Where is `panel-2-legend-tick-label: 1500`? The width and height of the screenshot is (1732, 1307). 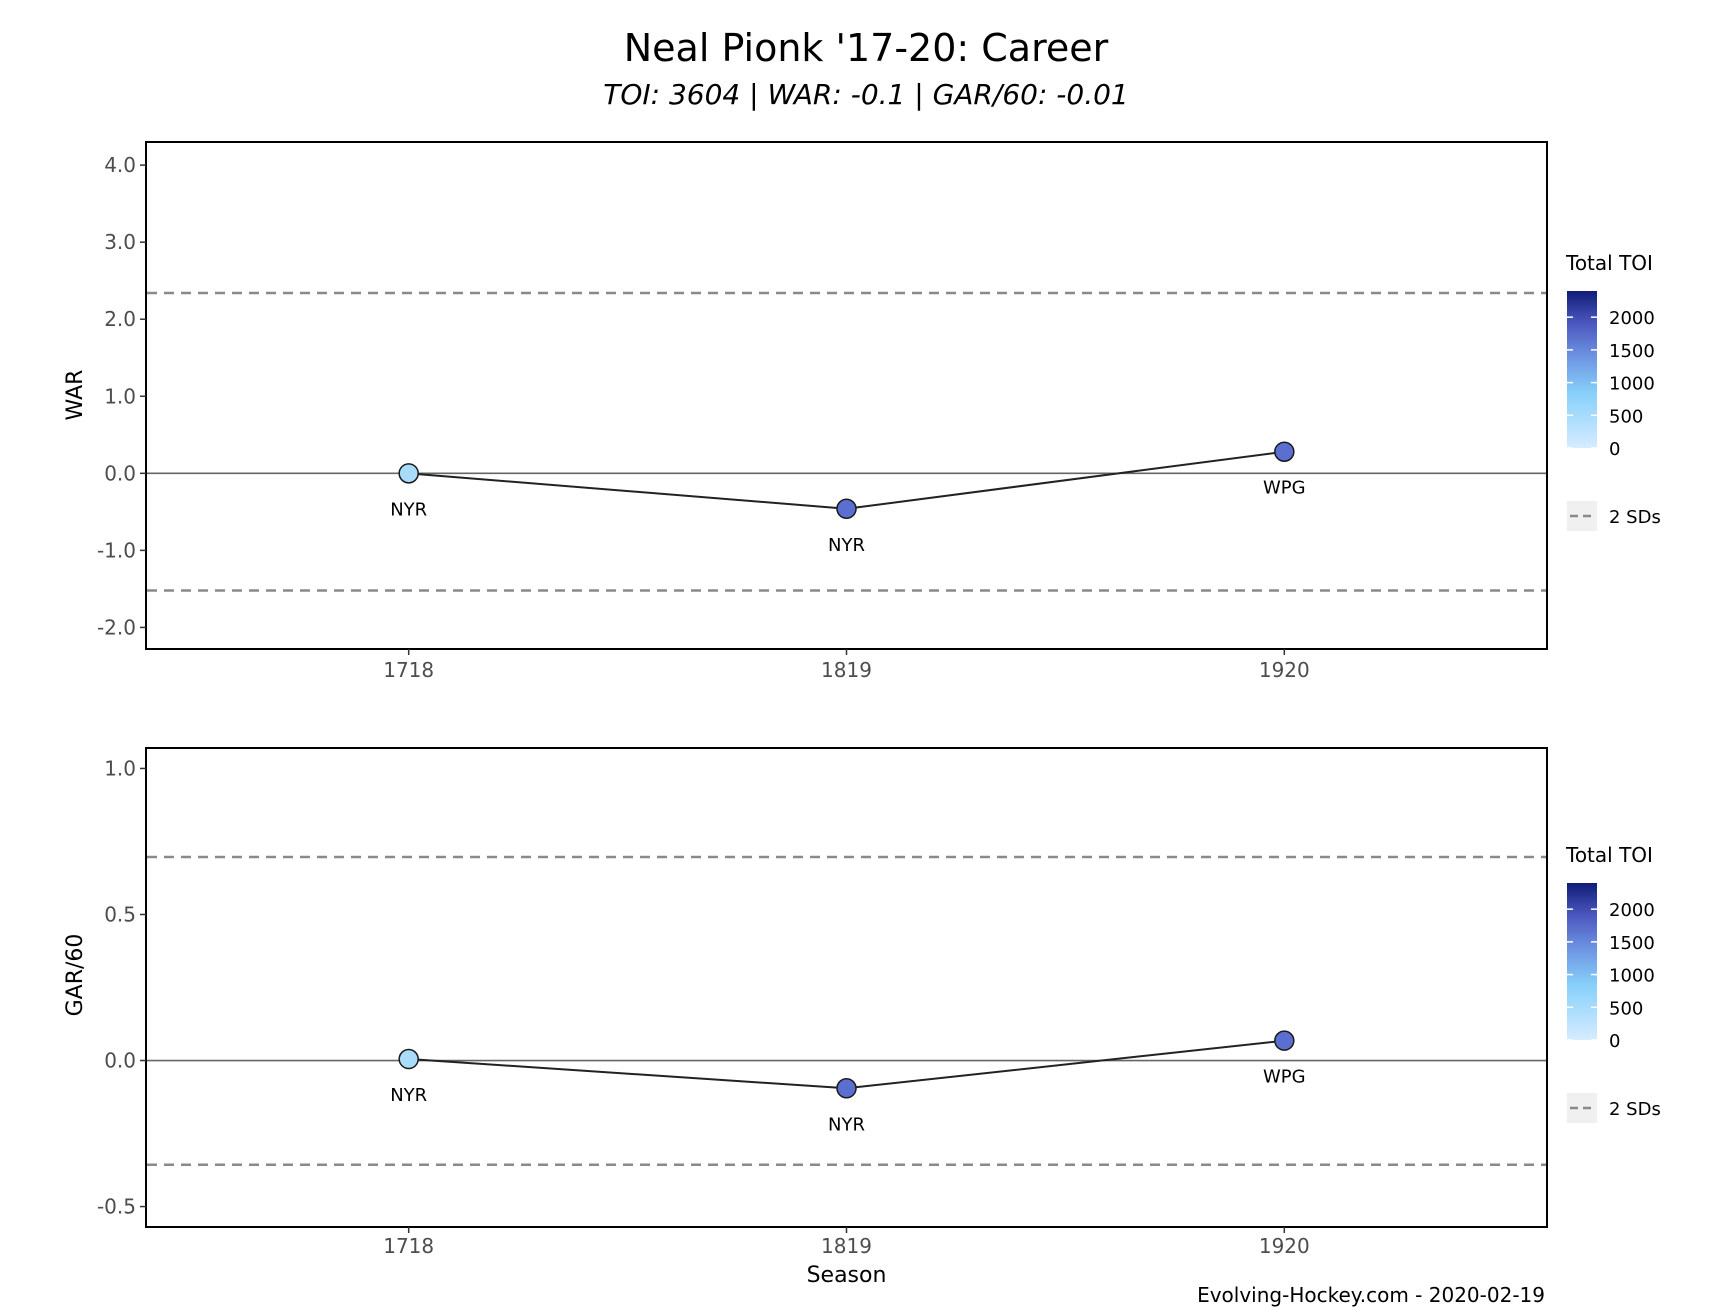 panel-2-legend-tick-label: 1500 is located at coordinates (1632, 943).